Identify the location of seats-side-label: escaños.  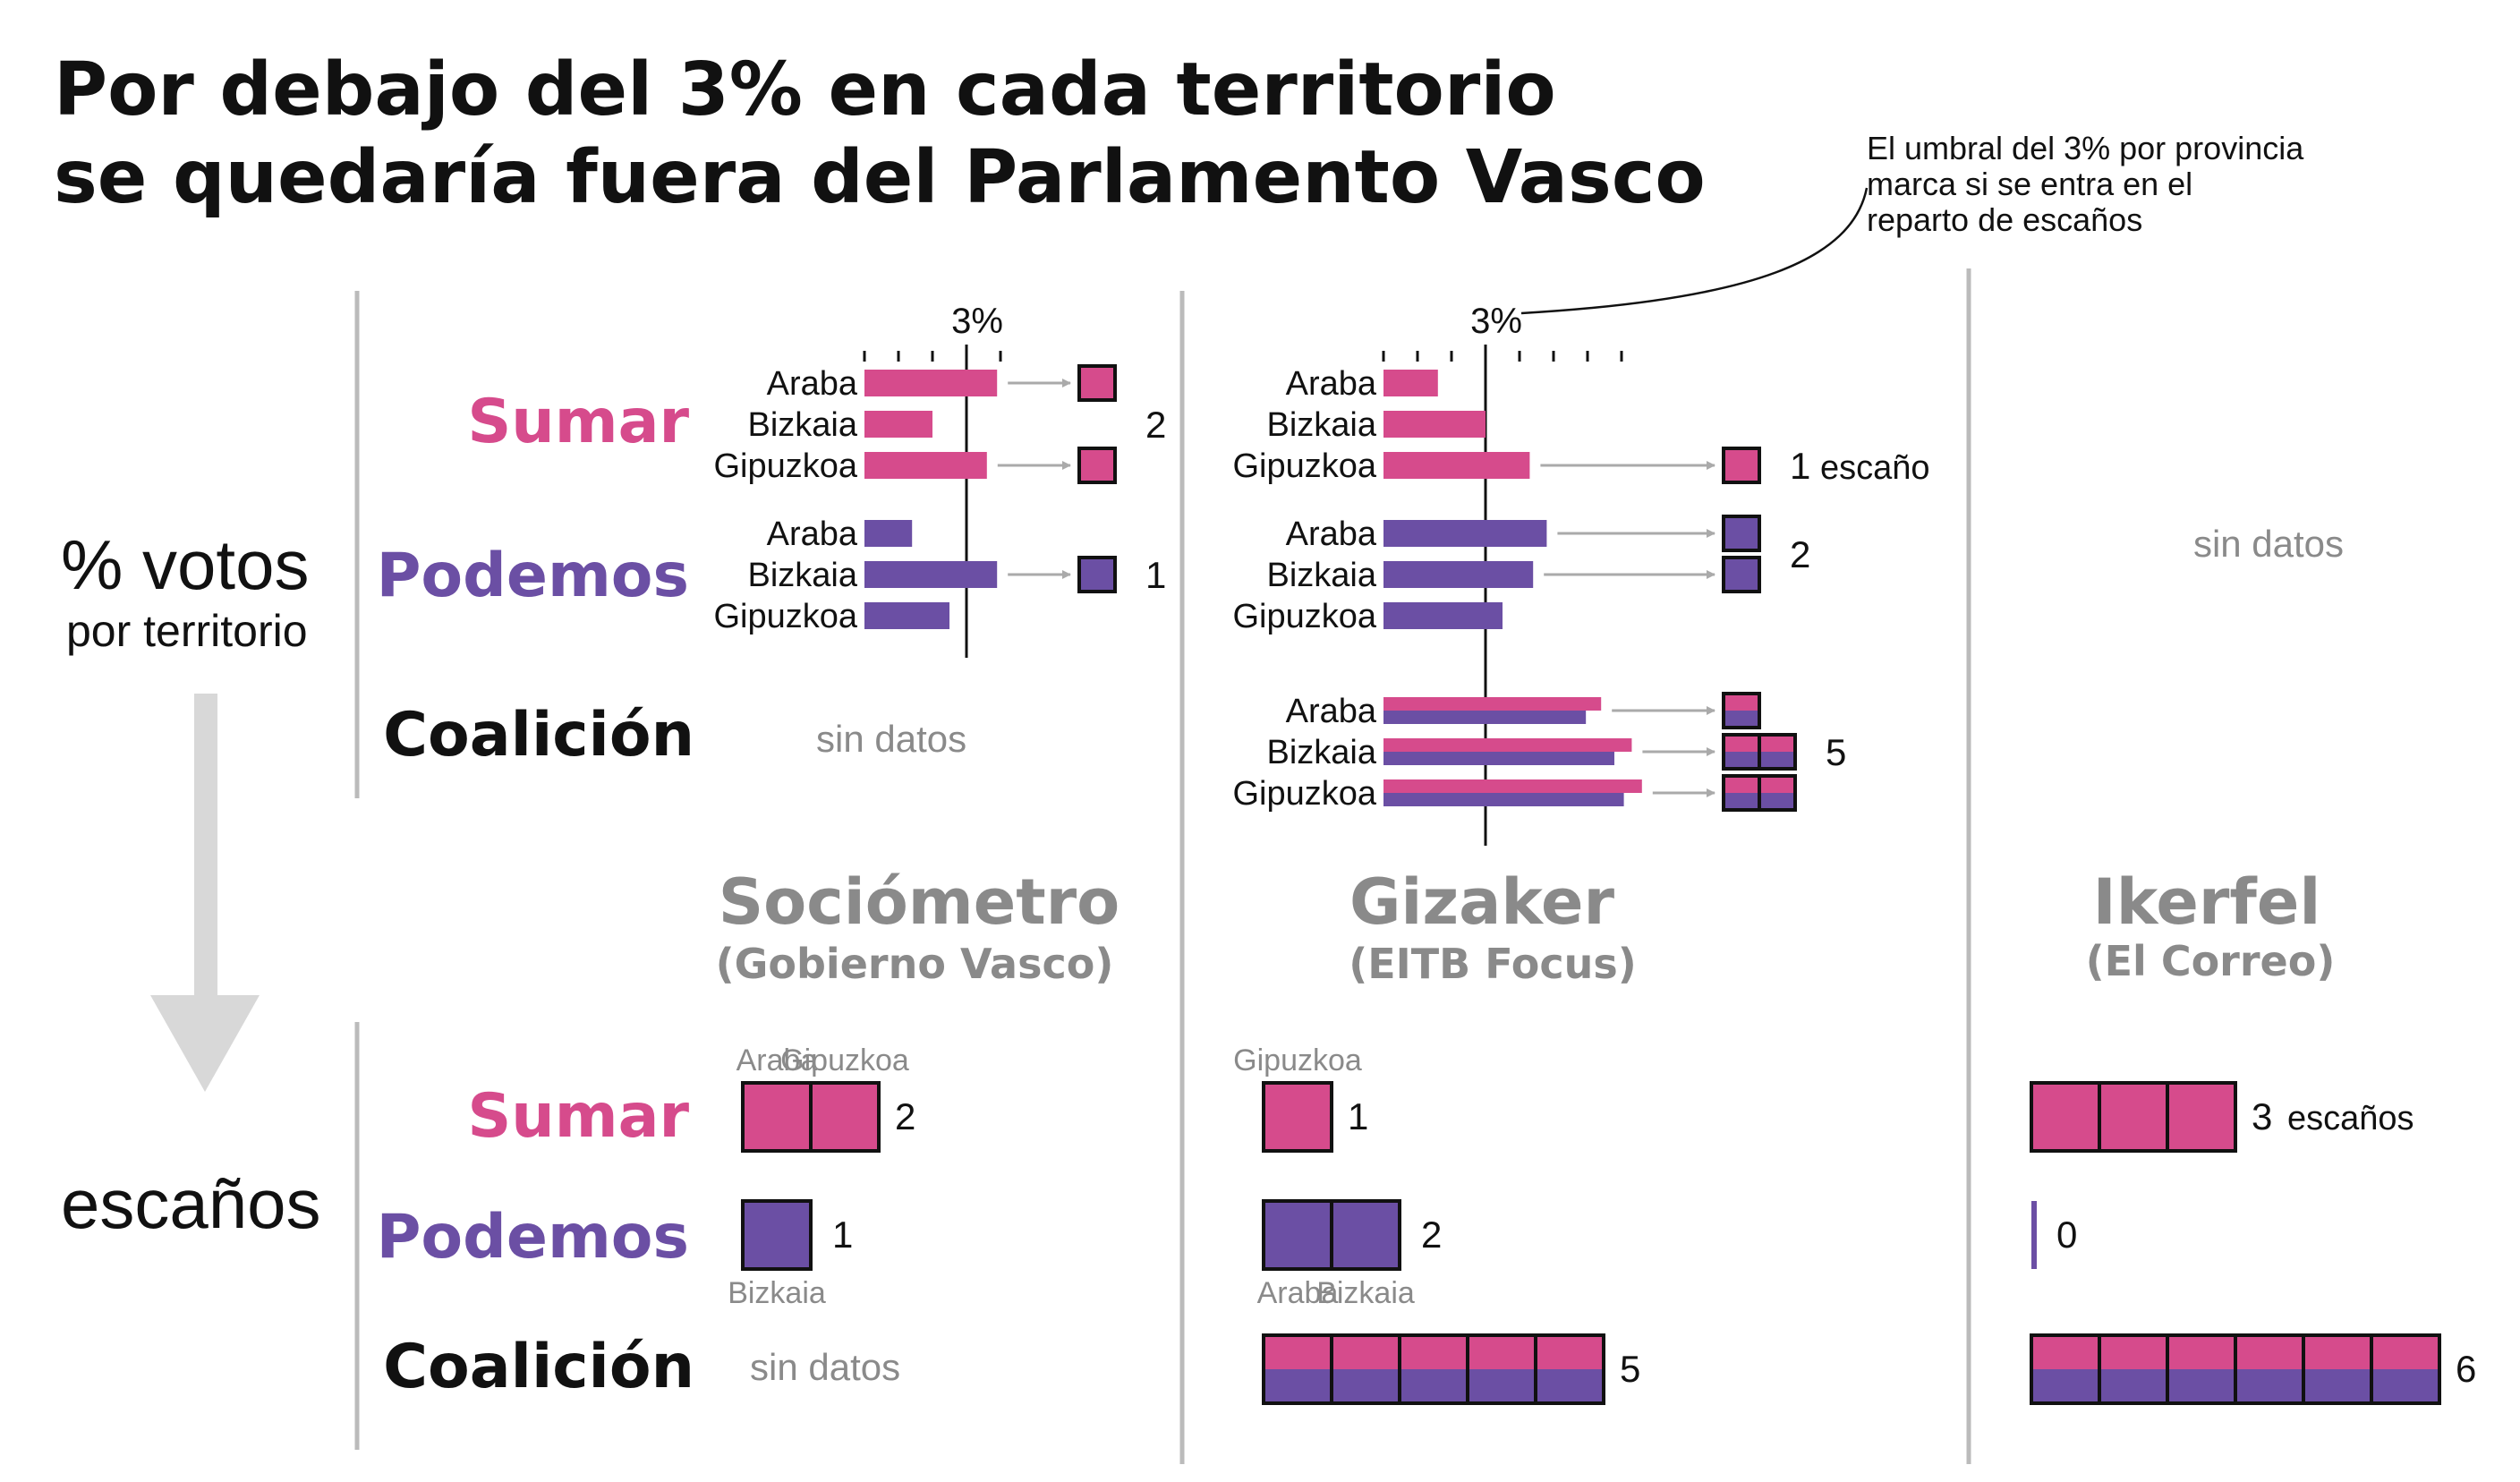
(191, 1203).